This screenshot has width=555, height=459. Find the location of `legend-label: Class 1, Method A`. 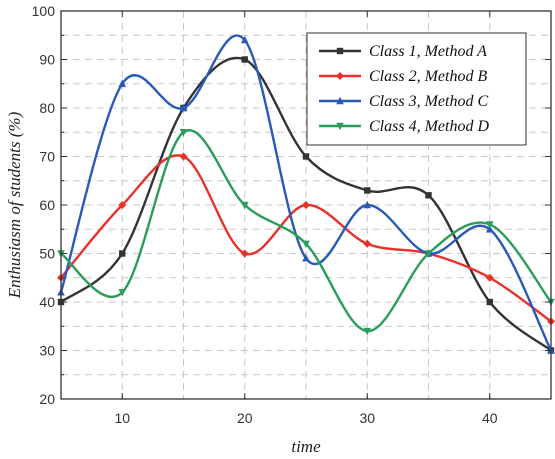

legend-label: Class 1, Method A is located at coordinates (428, 51).